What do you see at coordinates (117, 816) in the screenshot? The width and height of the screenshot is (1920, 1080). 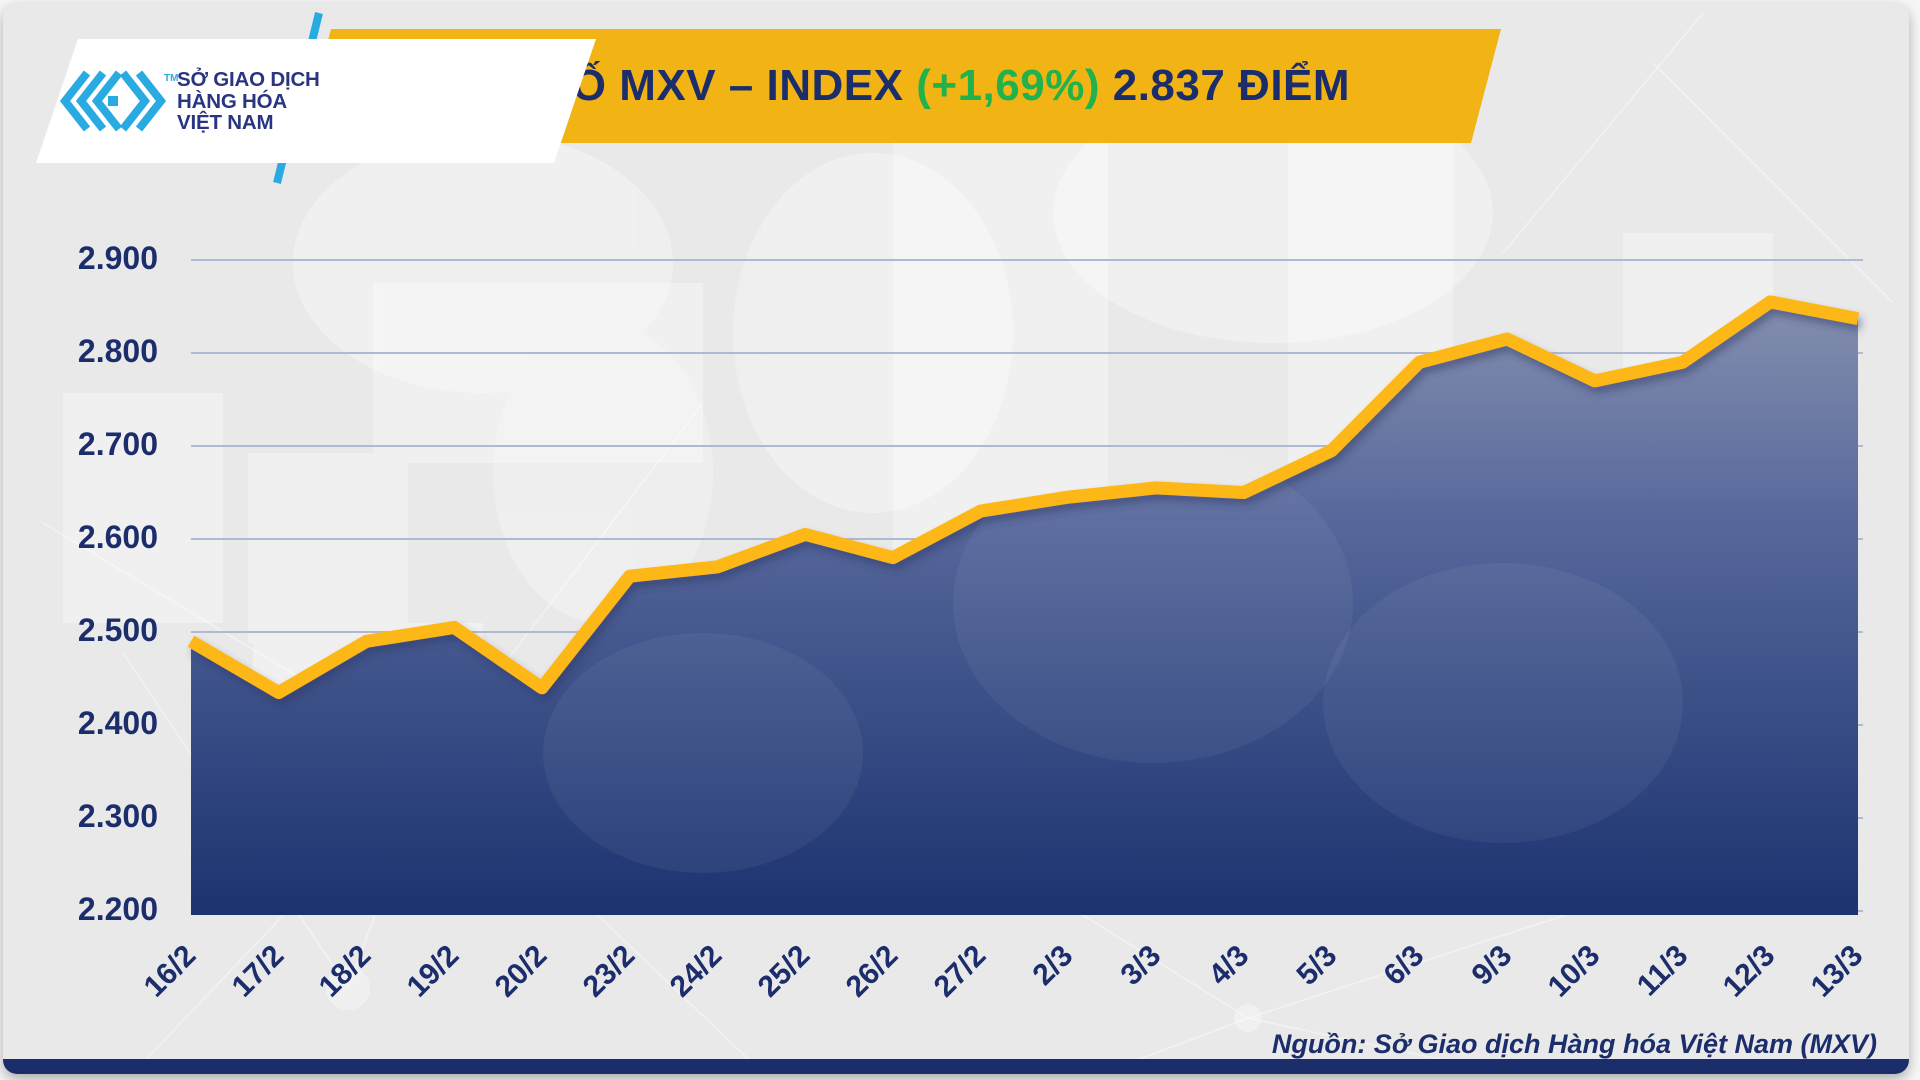 I see `y-axis-label: 2.300` at bounding box center [117, 816].